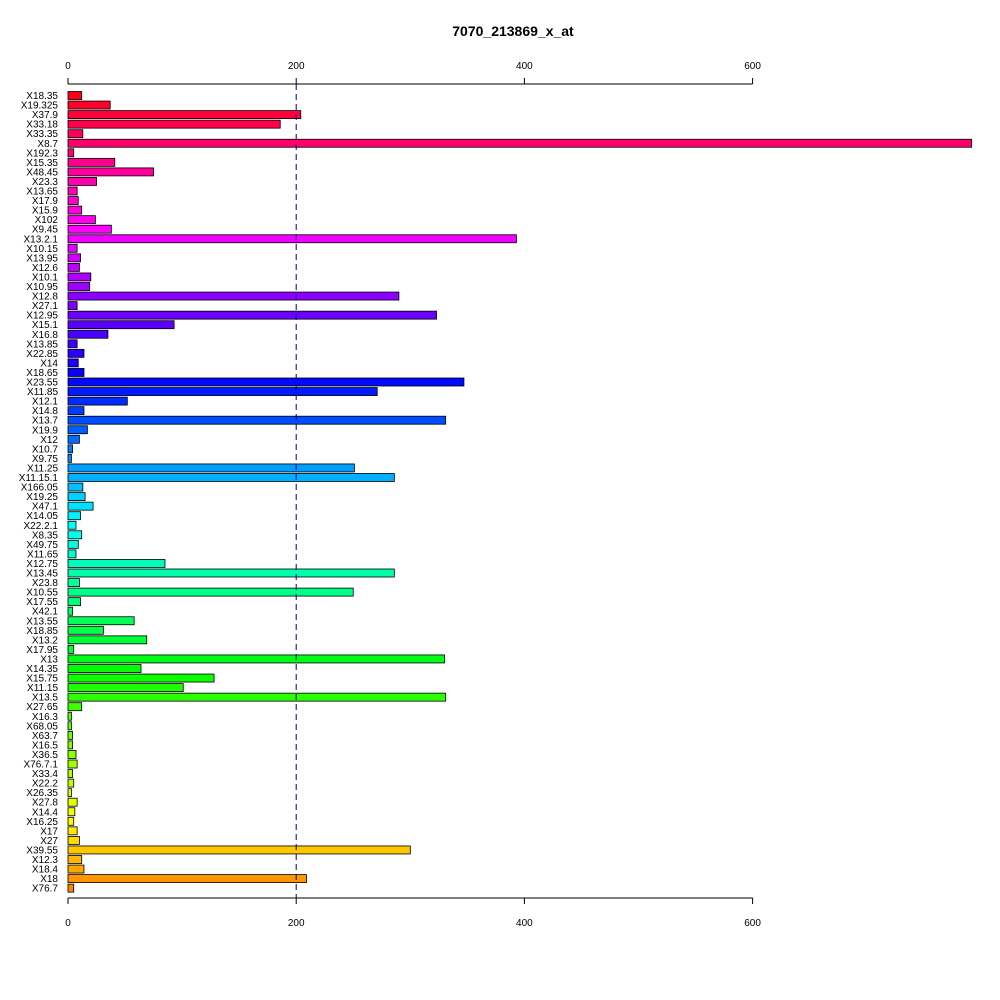  What do you see at coordinates (45, 870) in the screenshot?
I see `category-label: X18.4` at bounding box center [45, 870].